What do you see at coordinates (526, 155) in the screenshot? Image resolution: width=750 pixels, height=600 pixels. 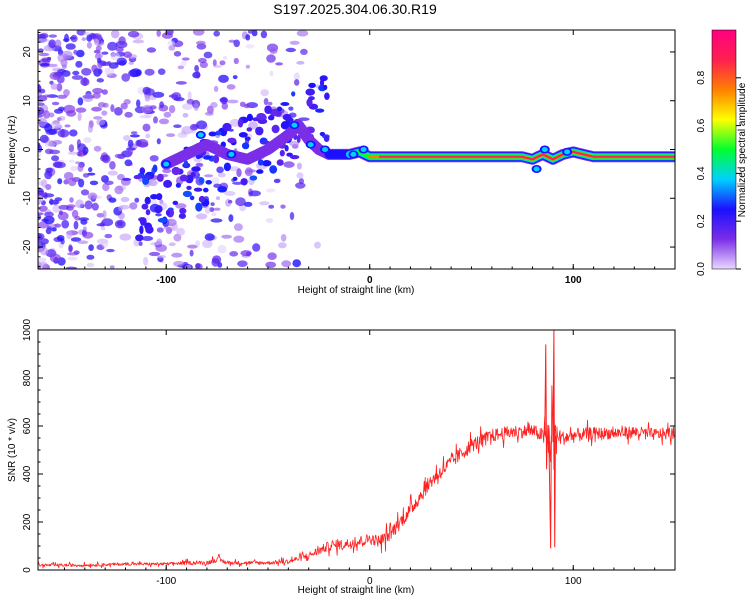 I see `ridge-band` at bounding box center [526, 155].